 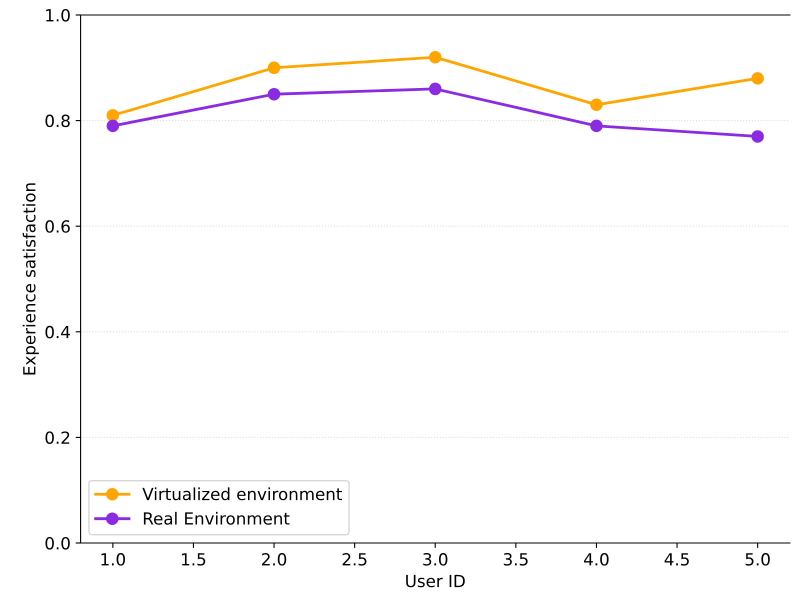 What do you see at coordinates (242, 493) in the screenshot?
I see `legend-label: Virtualized environment` at bounding box center [242, 493].